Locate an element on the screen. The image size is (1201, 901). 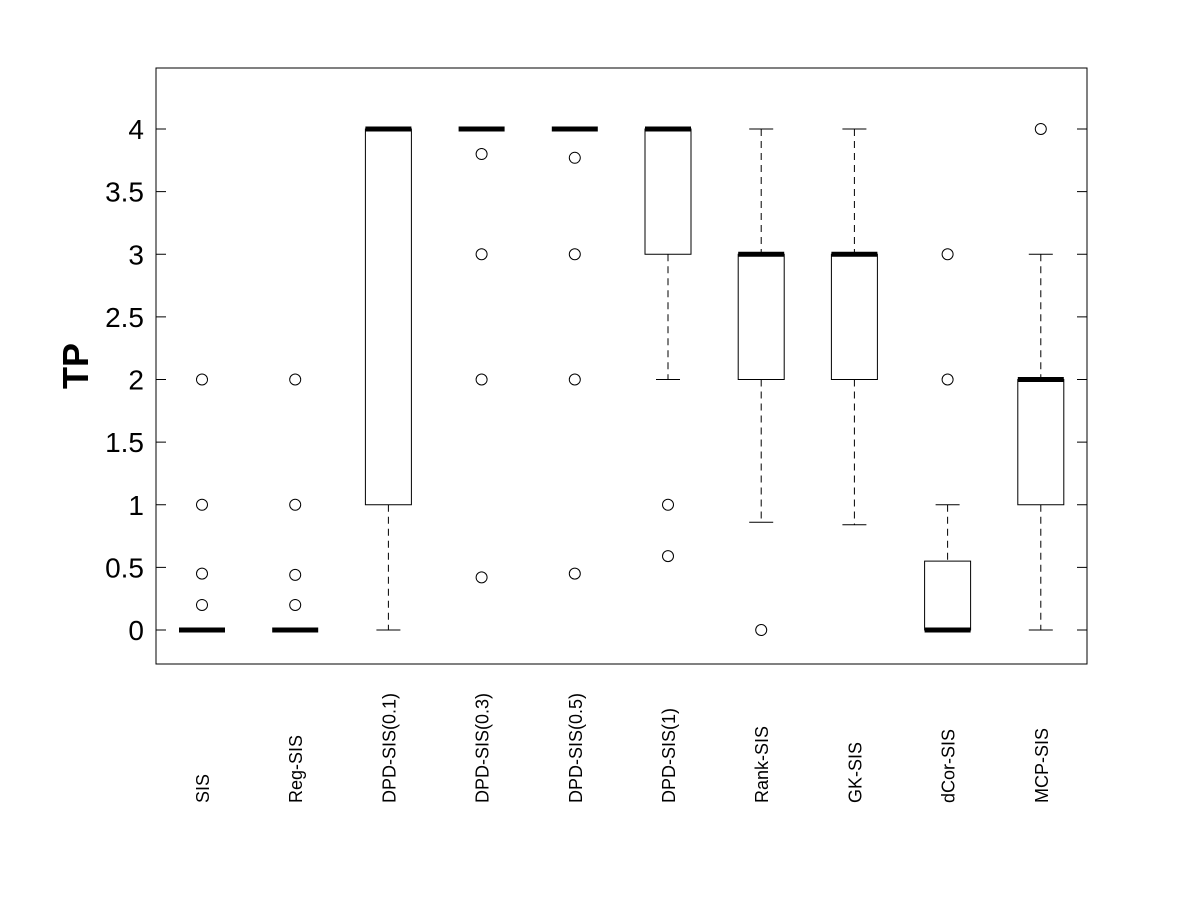
box-DPD-SIS(1) is located at coordinates (668, 344).